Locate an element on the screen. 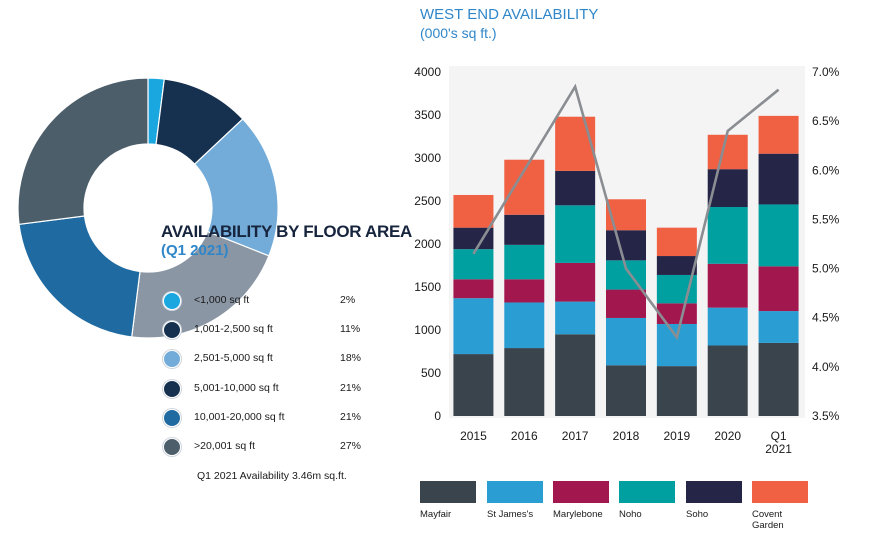  legend-value: 11% is located at coordinates (350, 329).